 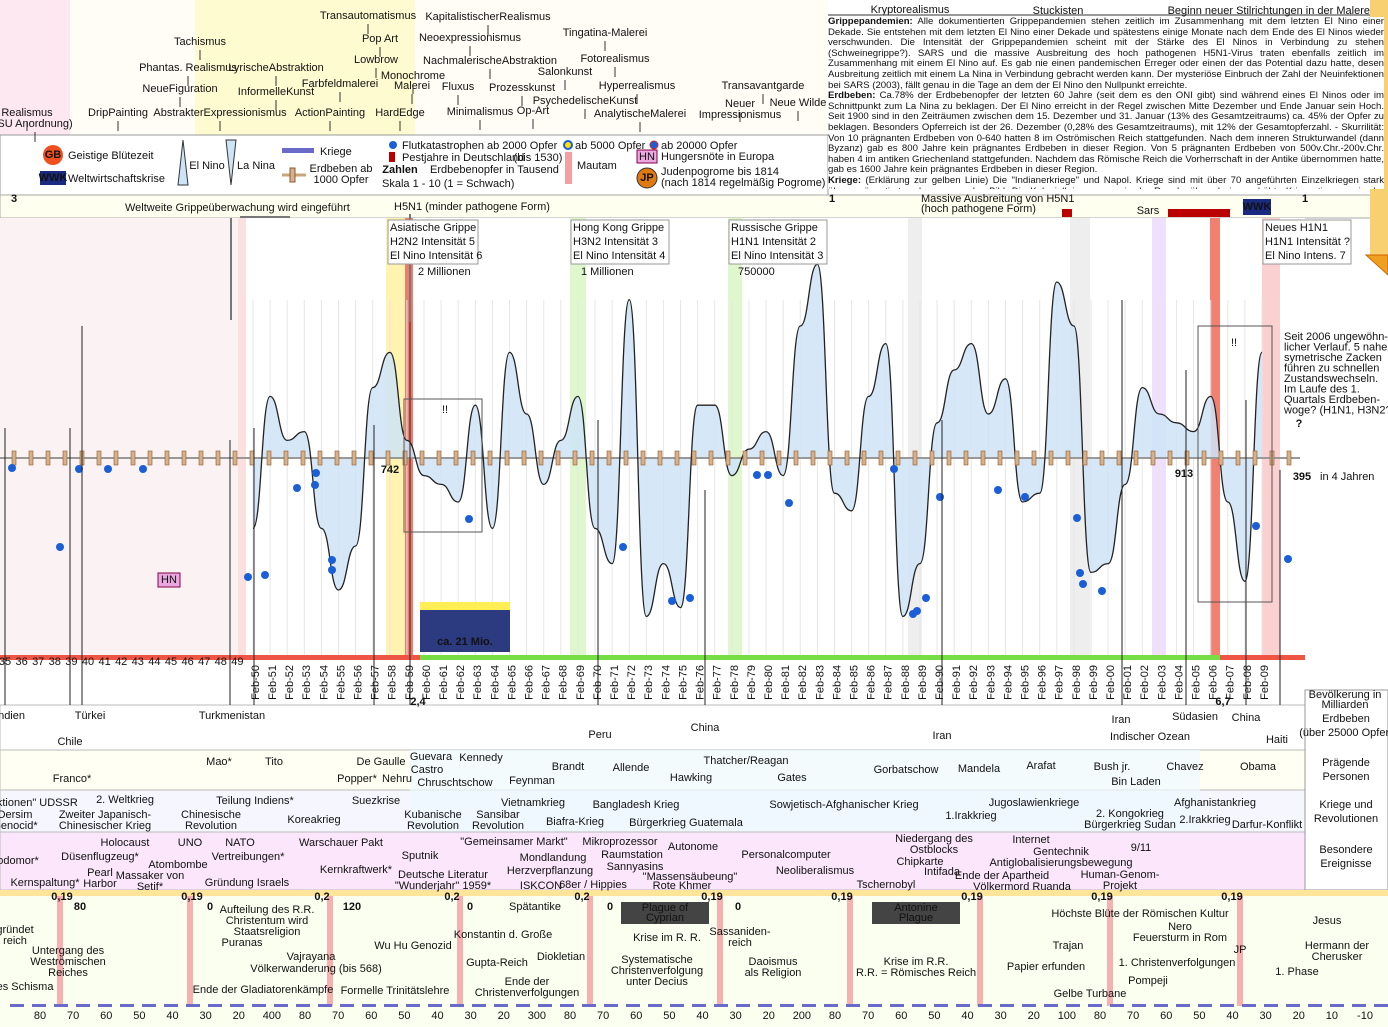 What do you see at coordinates (376, 60) in the screenshot?
I see `art-movement: Lowbrow` at bounding box center [376, 60].